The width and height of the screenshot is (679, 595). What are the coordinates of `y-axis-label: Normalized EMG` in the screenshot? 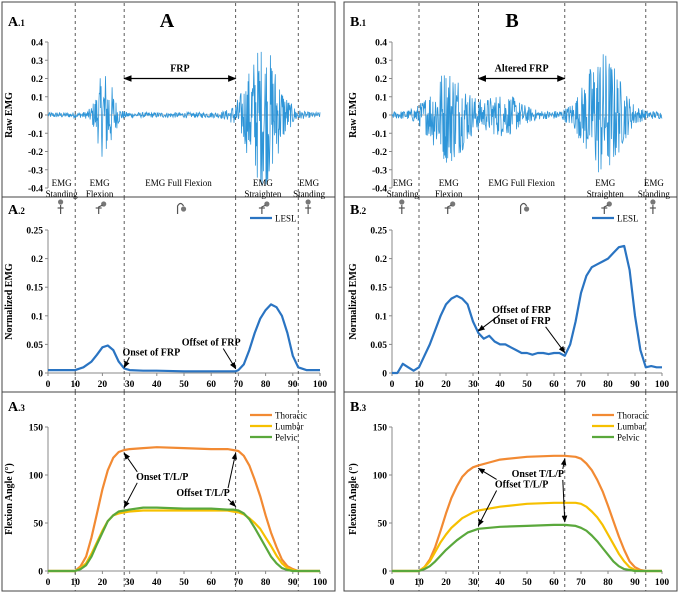 It's located at (353, 301).